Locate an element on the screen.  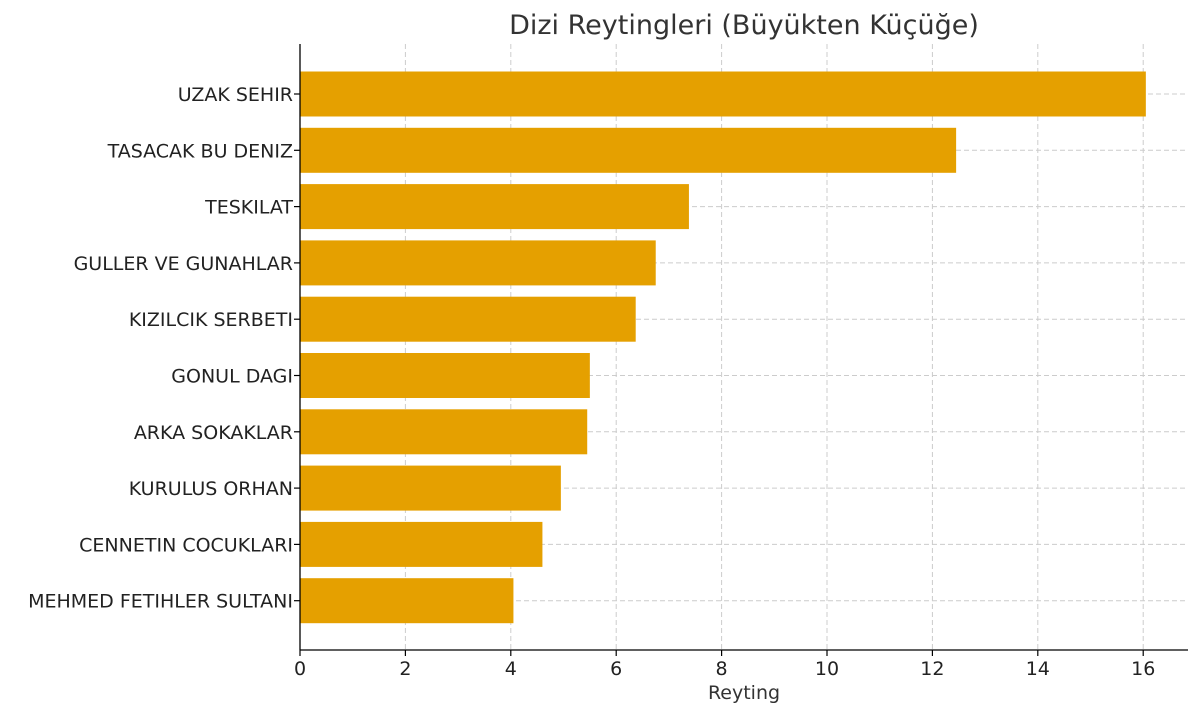
x-axis-label: Reyting is located at coordinates (744, 693).